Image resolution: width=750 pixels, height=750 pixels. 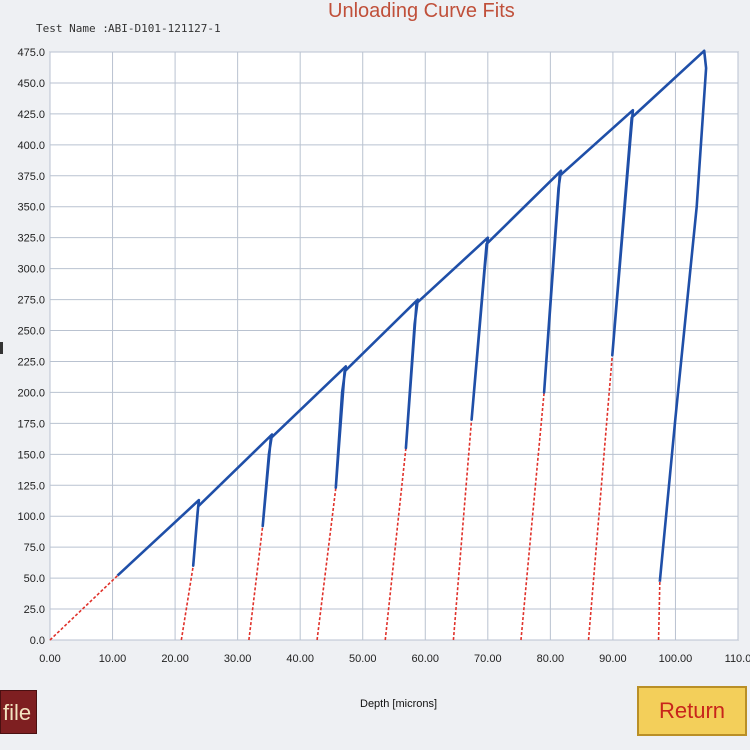 What do you see at coordinates (238, 659) in the screenshot?
I see `x-tick-label: 30.00` at bounding box center [238, 659].